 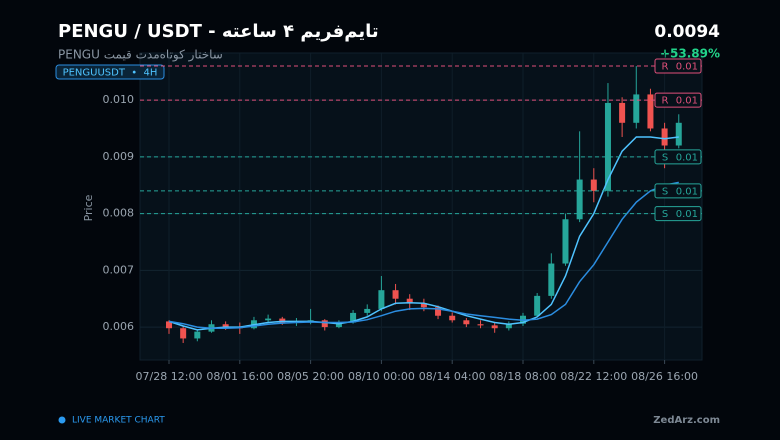 I want to click on x-tick-label: 08/05 20:00, so click(x=310, y=376).